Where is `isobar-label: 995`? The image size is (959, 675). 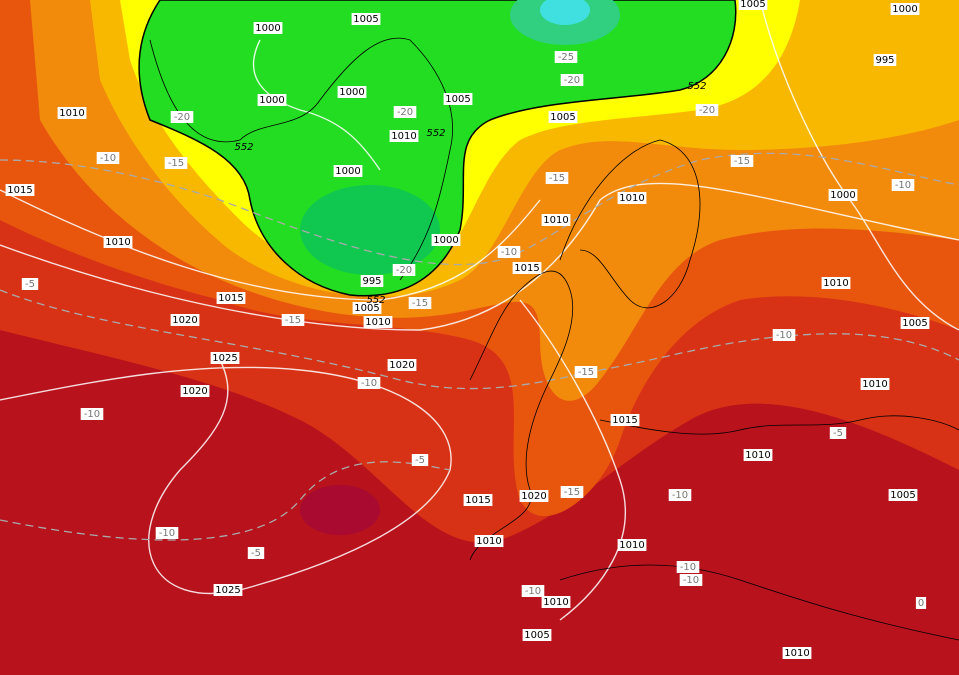
isobar-label: 995 is located at coordinates (372, 281).